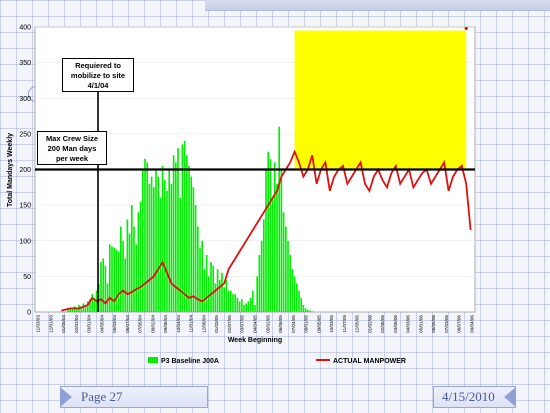 This screenshot has height=413, width=550. I want to click on y-tick-label: 150, so click(25, 206).